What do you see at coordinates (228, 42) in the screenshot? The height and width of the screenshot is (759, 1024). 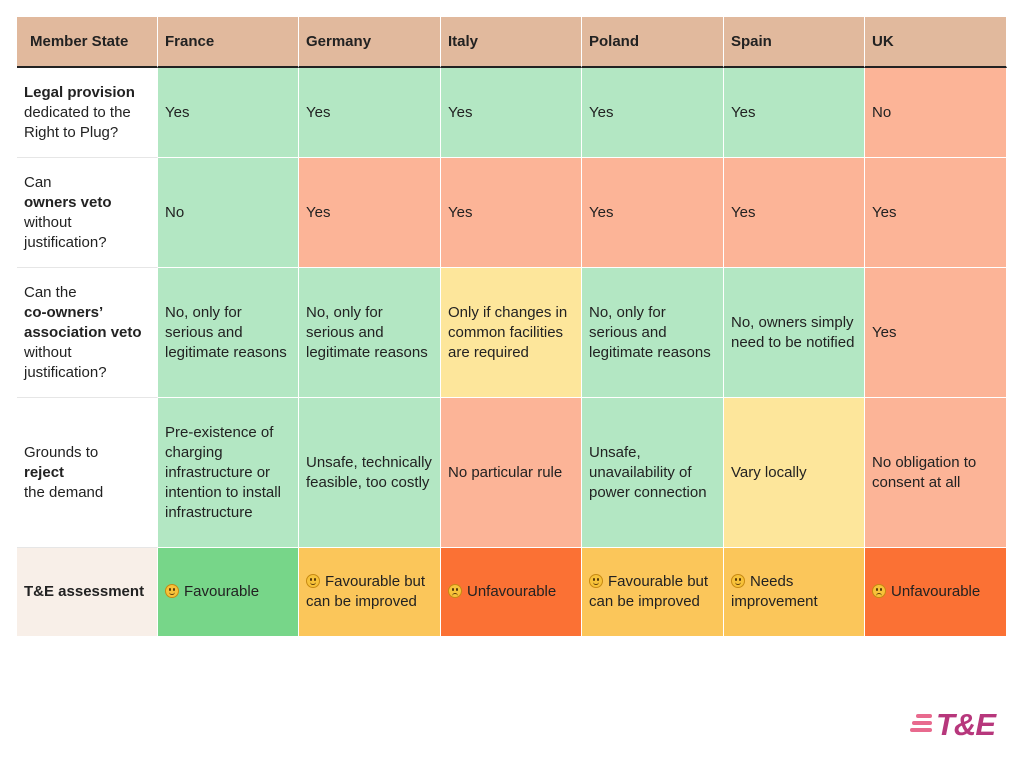 I see `header-france: France` at bounding box center [228, 42].